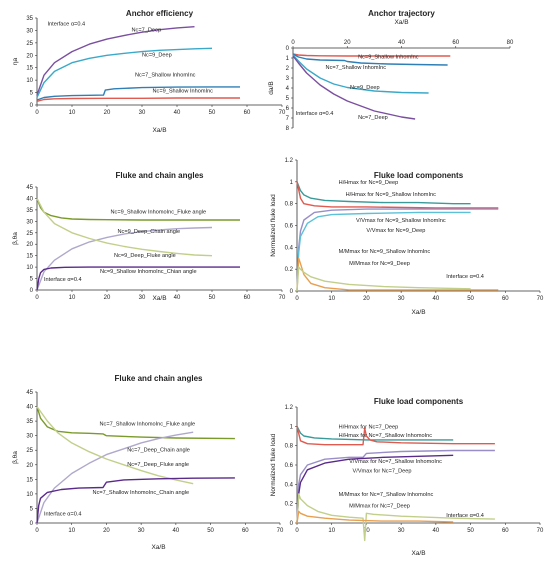 The image size is (550, 561). What do you see at coordinates (15, 238) in the screenshot?
I see `y-axis-label: β,θa` at bounding box center [15, 238].